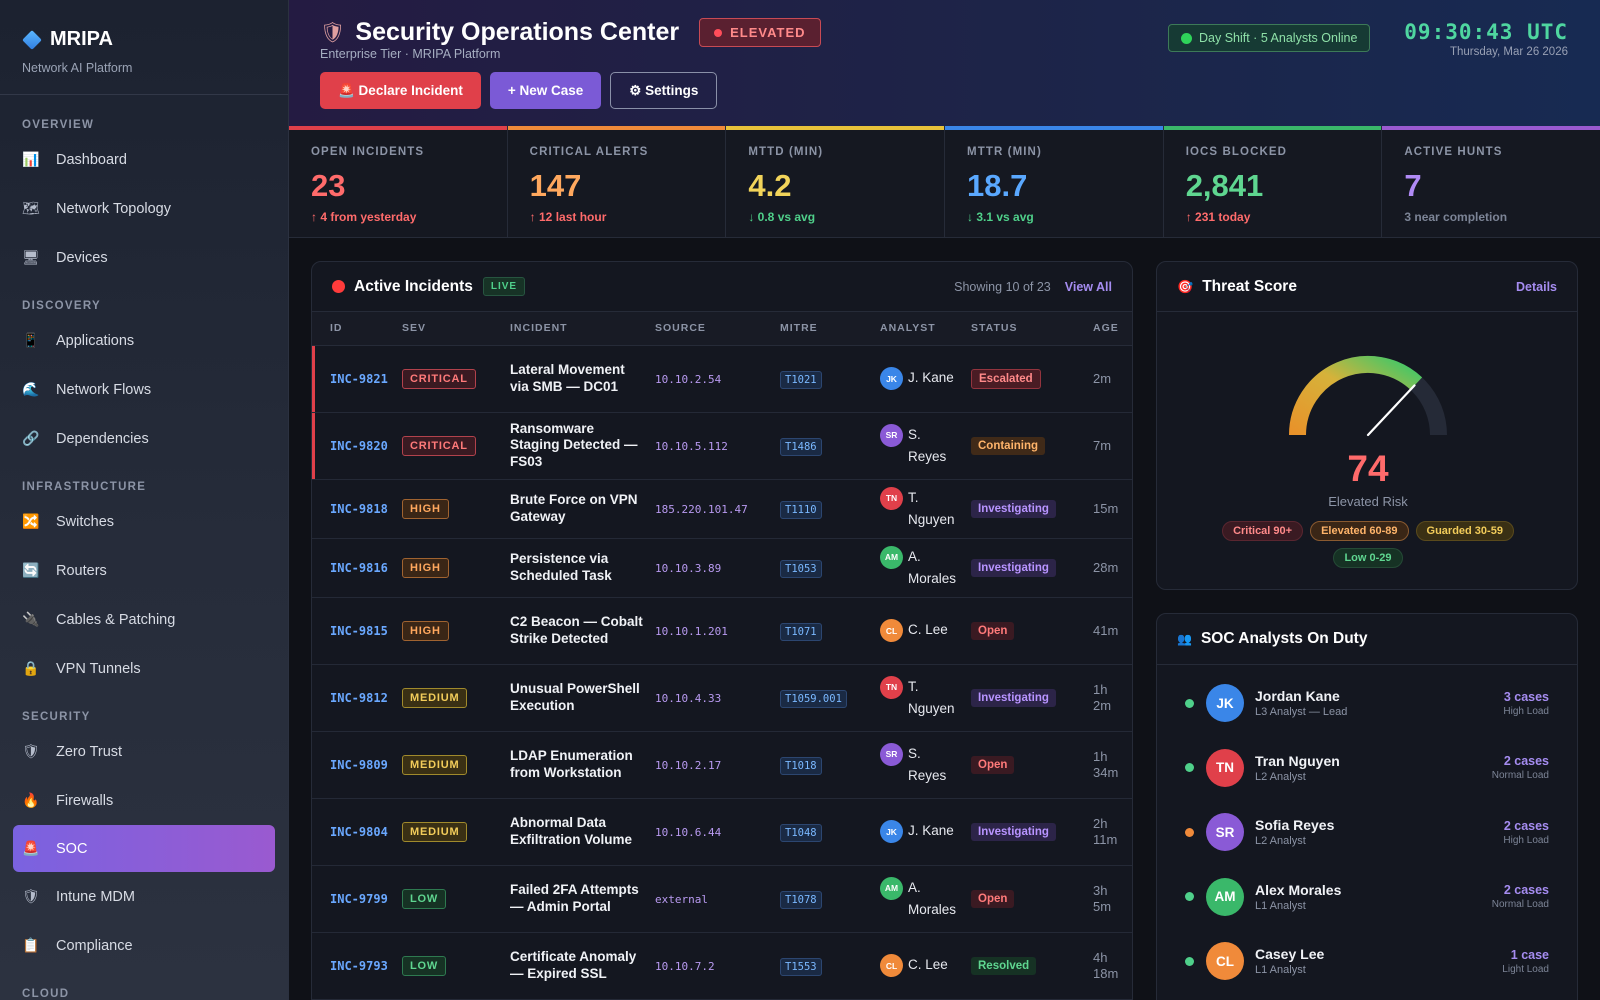  What do you see at coordinates (1273, 181) in the screenshot?
I see `kpi-iocs-blocked: IOCS BLOCKED 2,841 ↑ 231 today` at bounding box center [1273, 181].